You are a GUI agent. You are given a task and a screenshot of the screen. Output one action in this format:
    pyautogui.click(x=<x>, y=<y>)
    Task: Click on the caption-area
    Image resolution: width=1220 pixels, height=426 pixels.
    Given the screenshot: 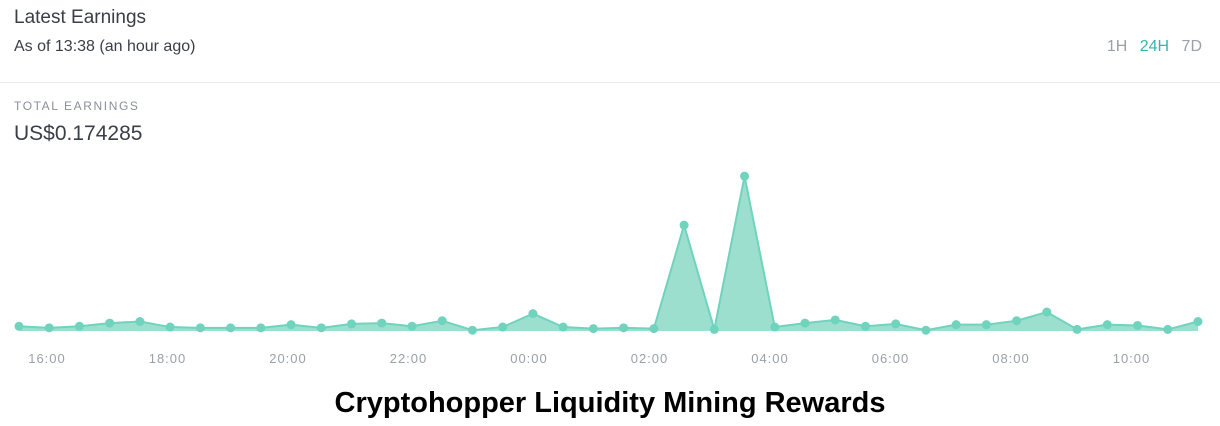 What is the action you would take?
    pyautogui.click(x=610, y=400)
    